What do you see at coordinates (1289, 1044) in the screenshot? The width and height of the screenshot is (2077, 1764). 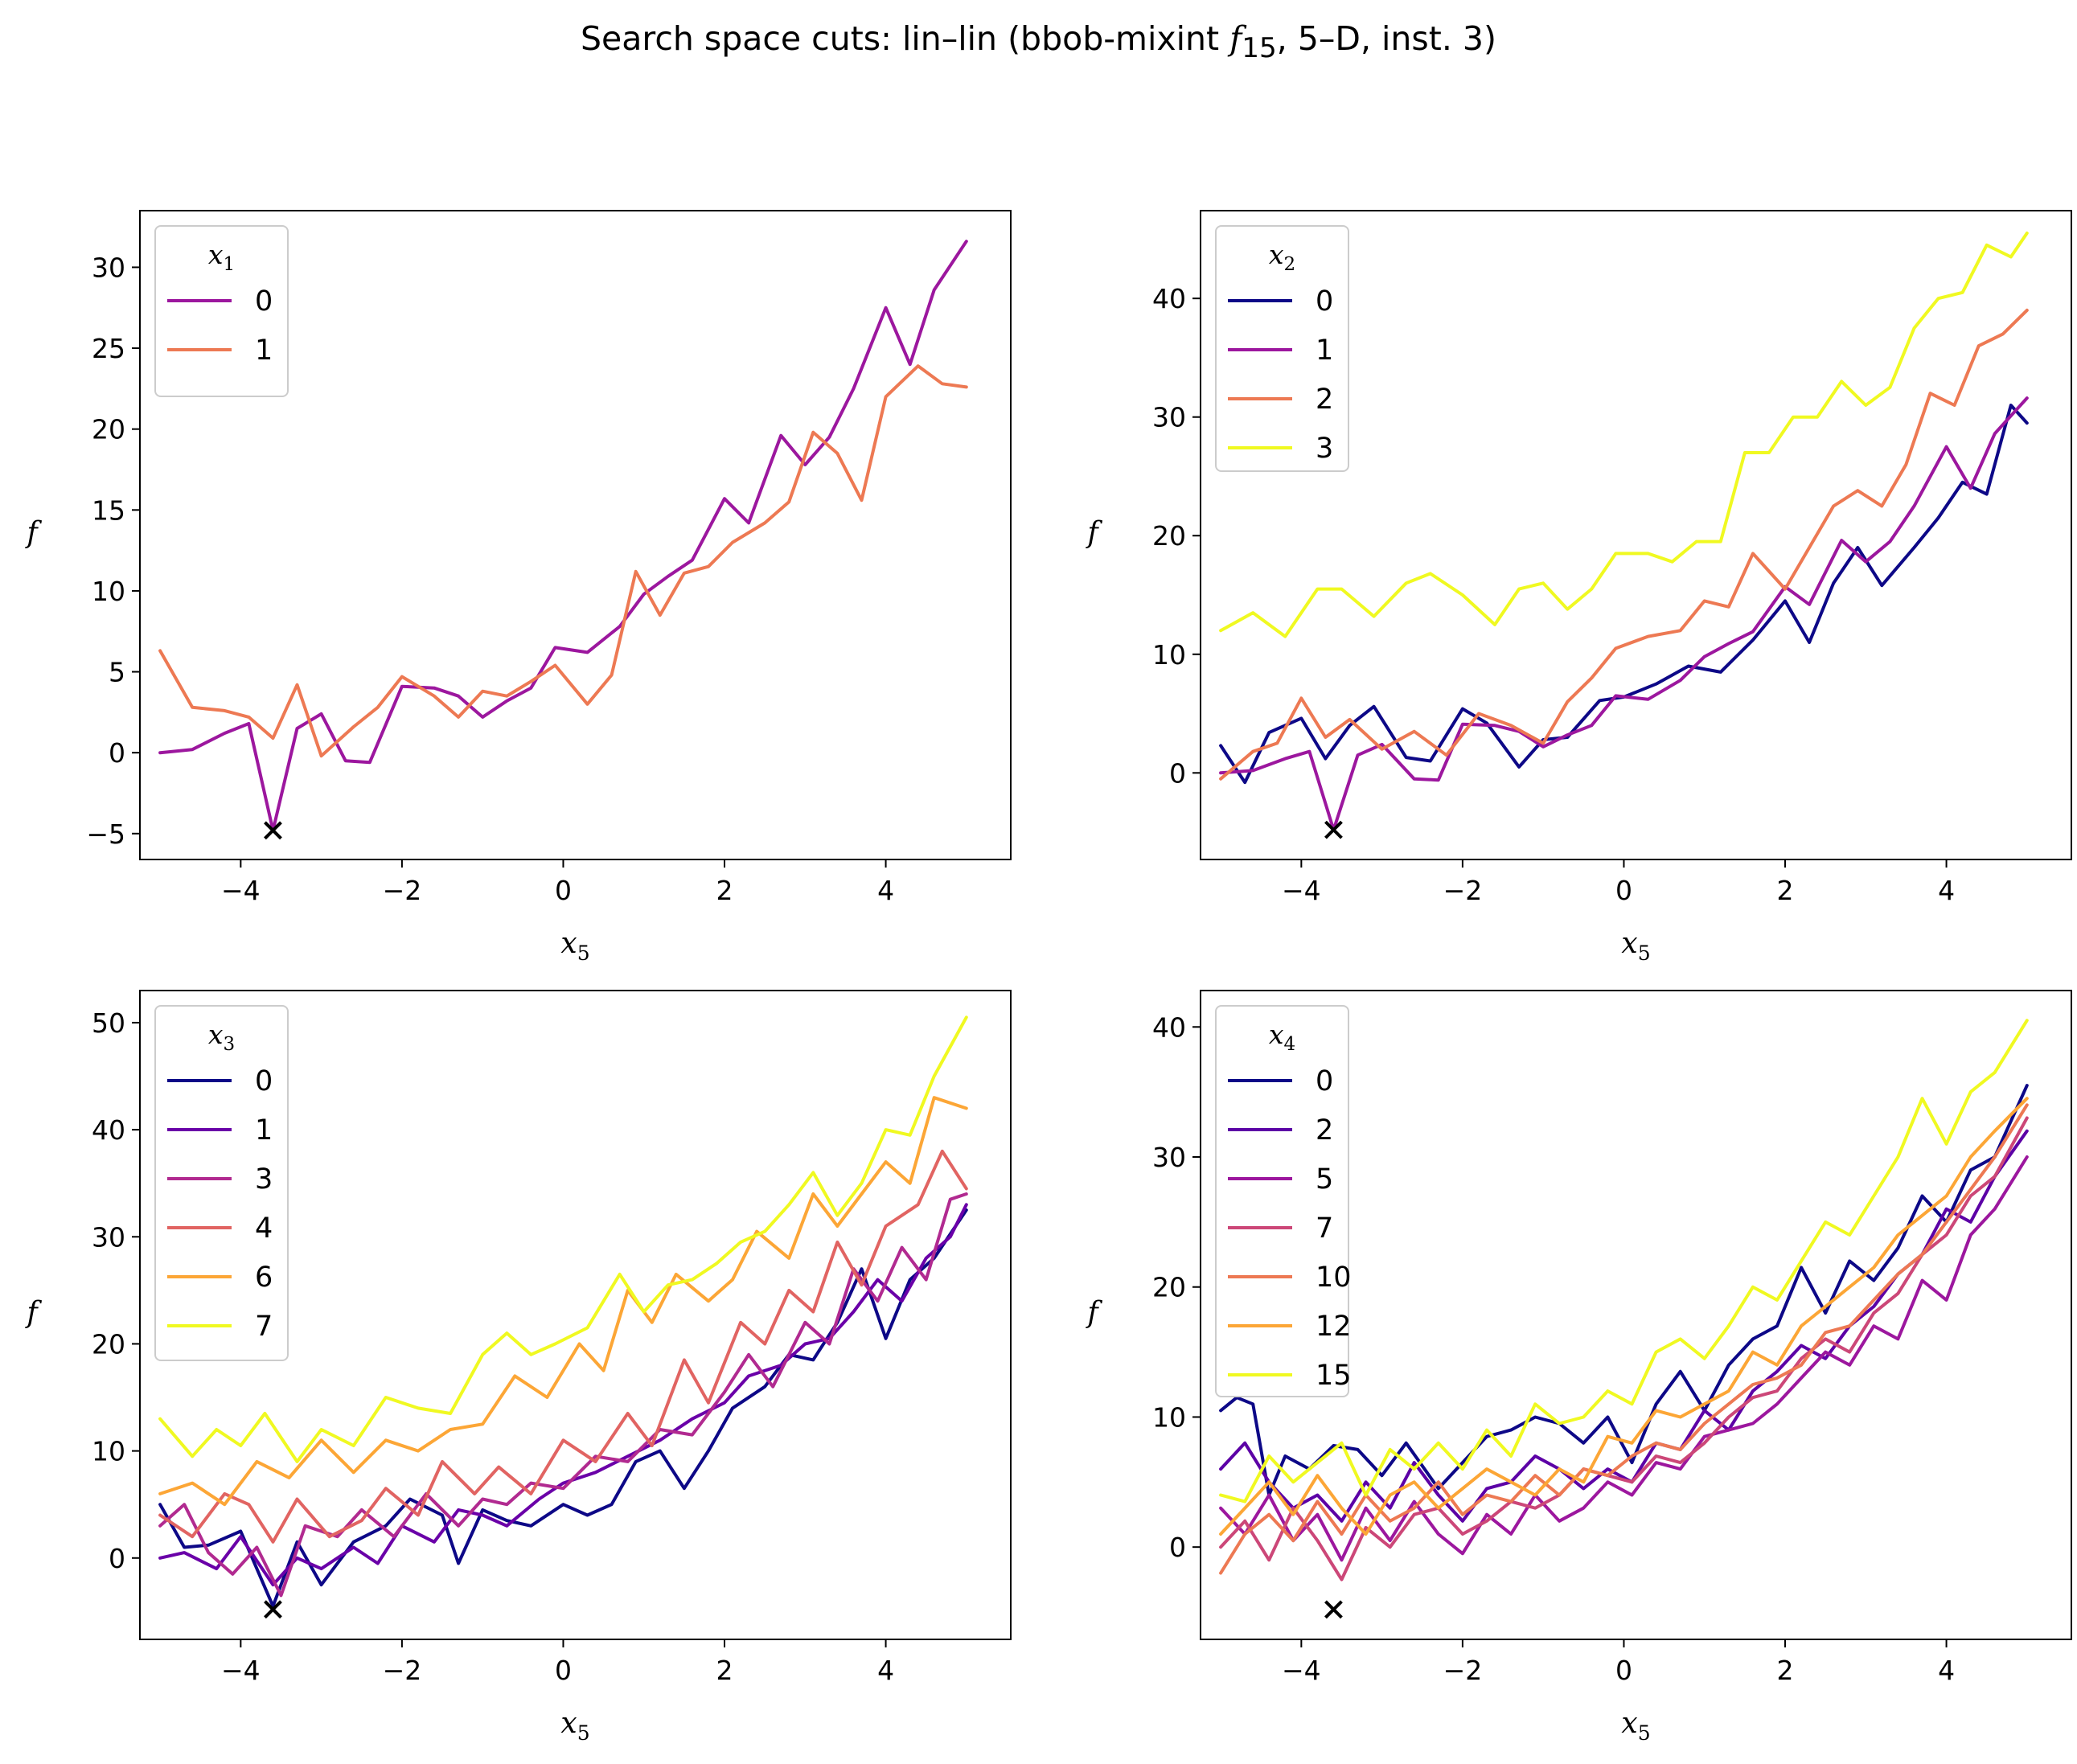 I see `legend-title-subscript: 4` at bounding box center [1289, 1044].